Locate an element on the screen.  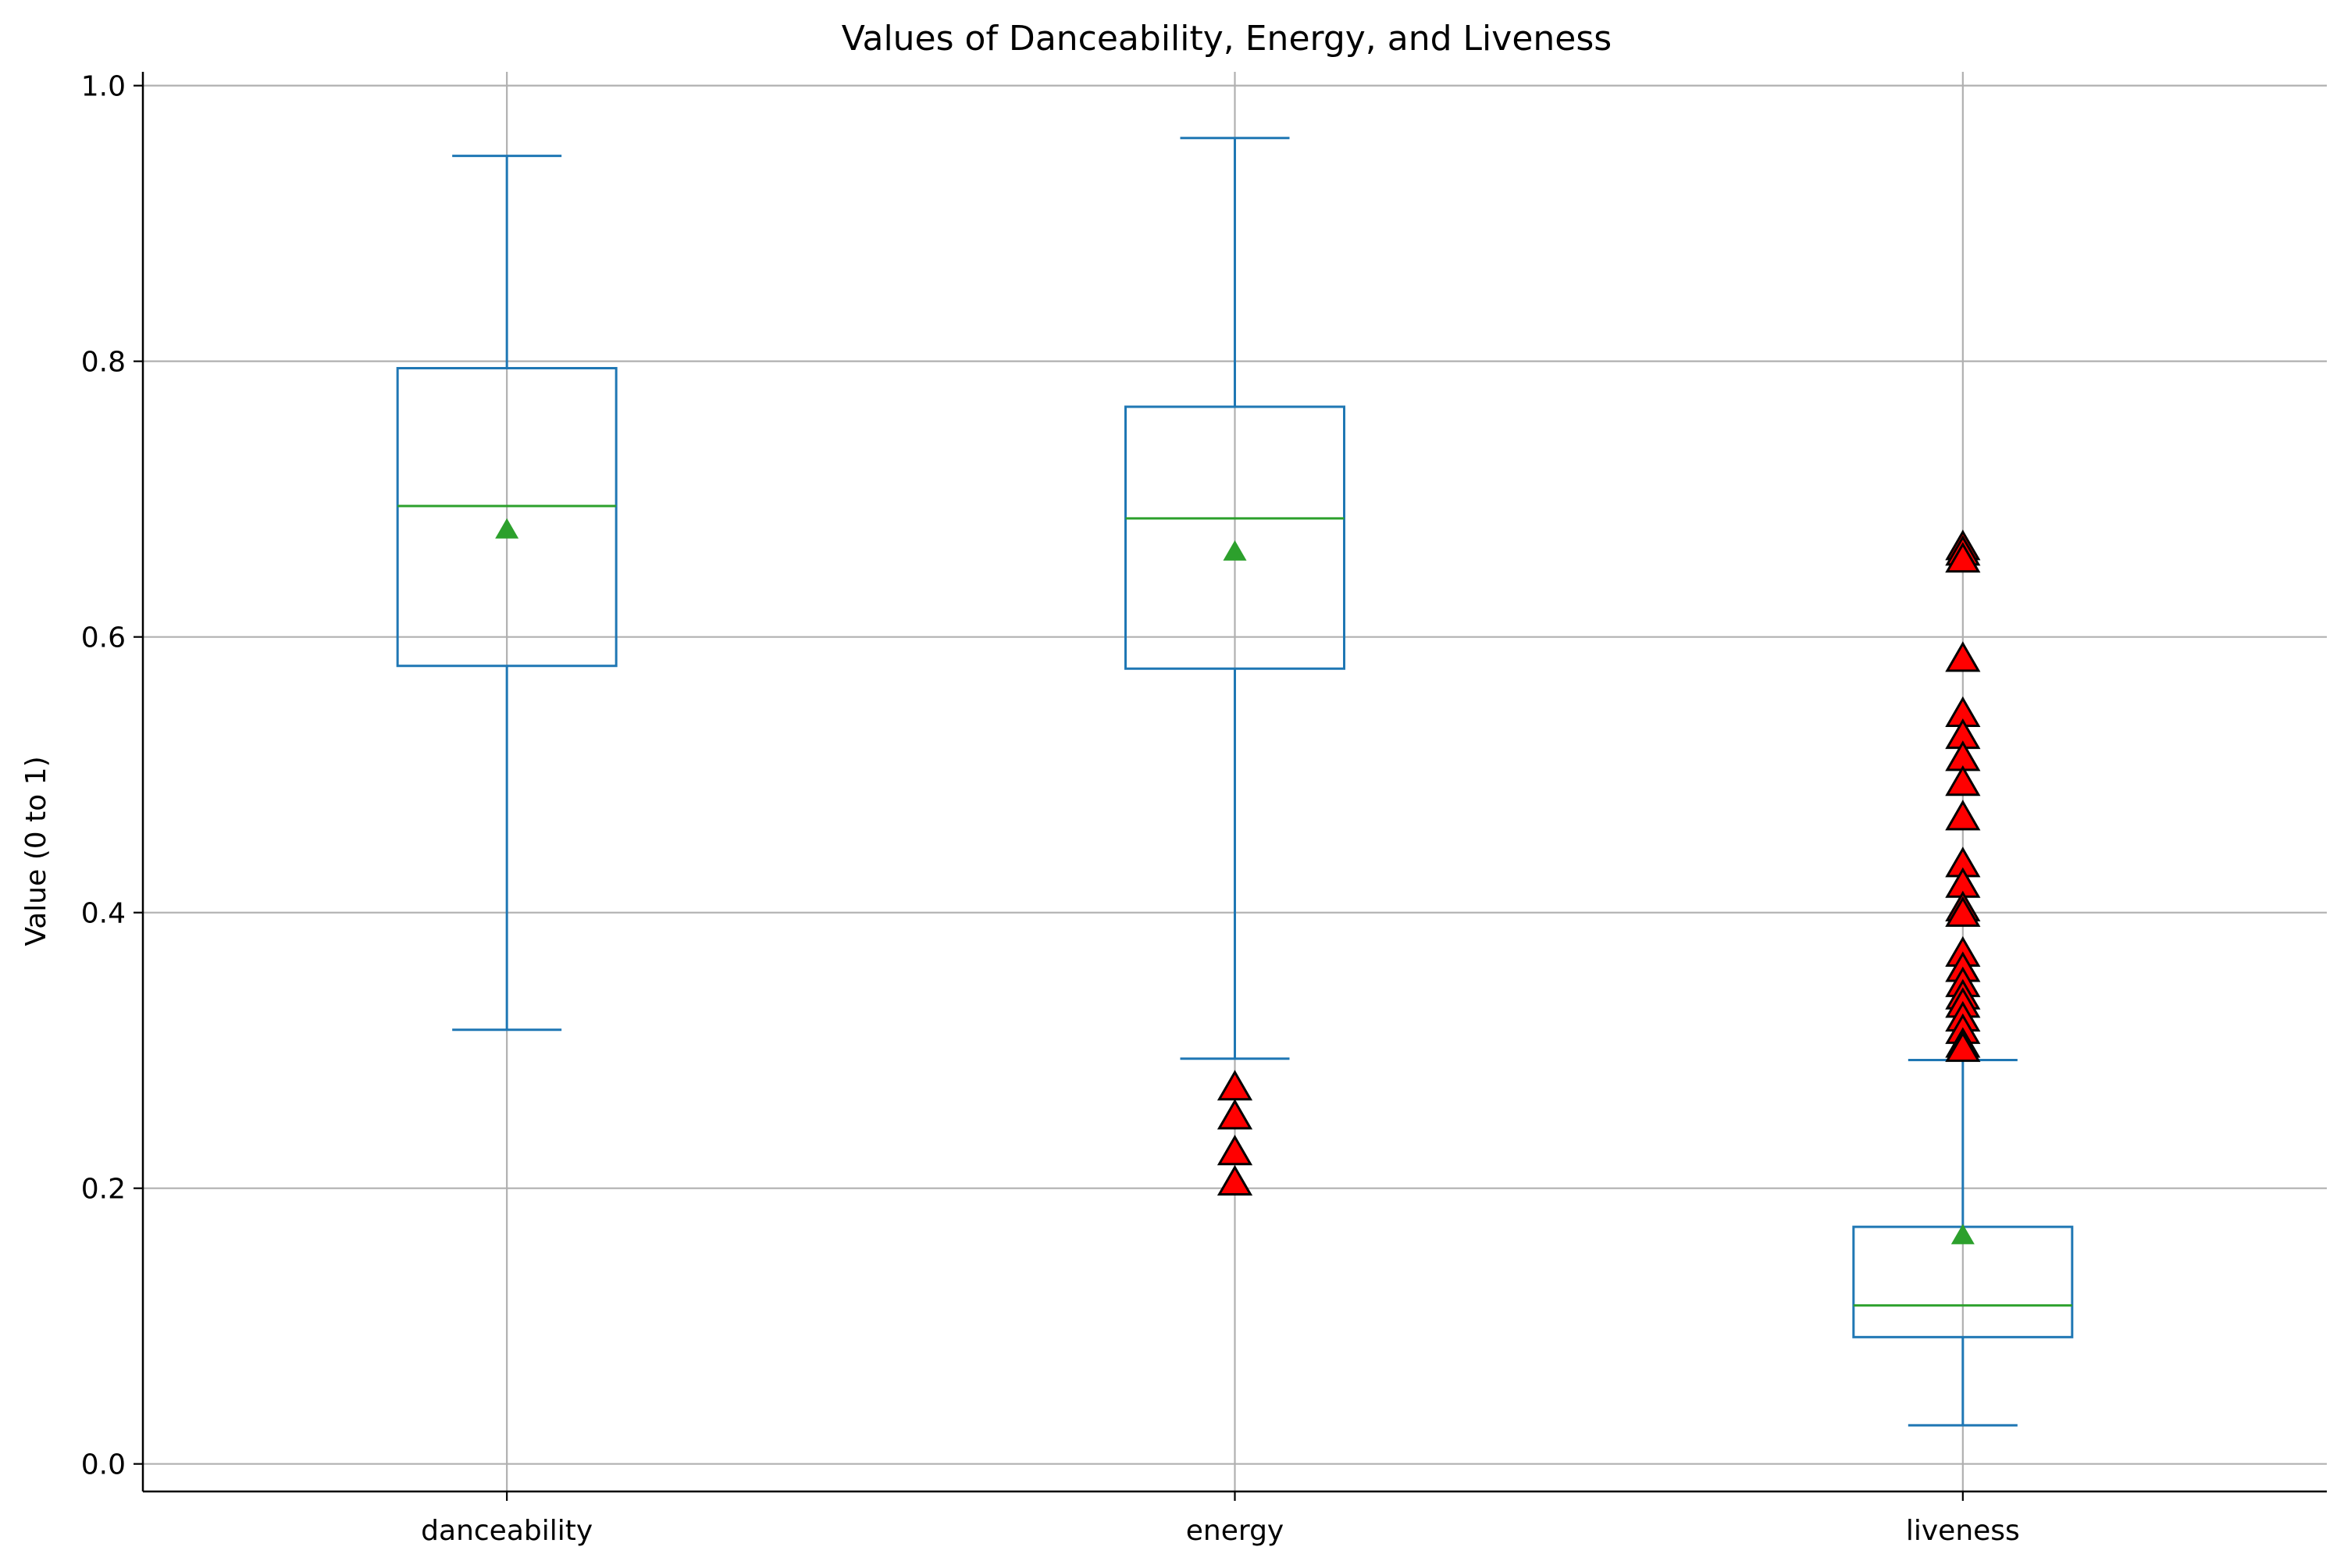
y-axis-label: Value (0 to 1) is located at coordinates (36, 851).